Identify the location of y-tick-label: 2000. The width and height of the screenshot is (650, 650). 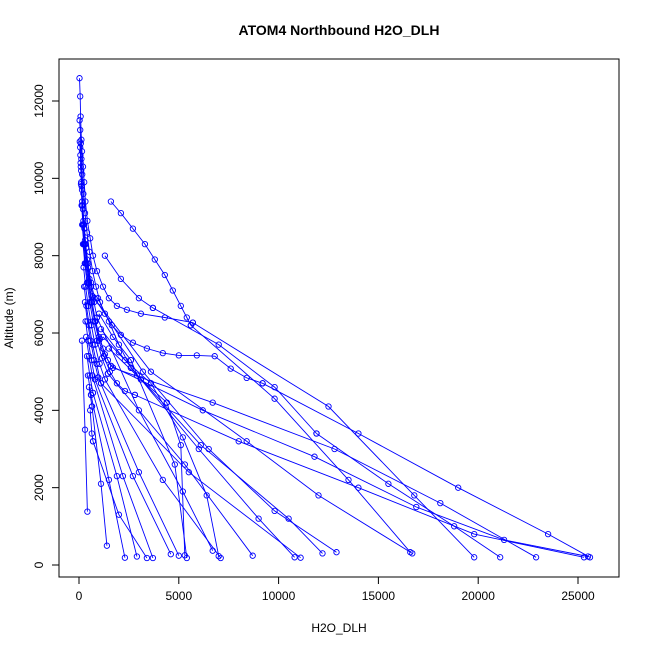
(39, 487).